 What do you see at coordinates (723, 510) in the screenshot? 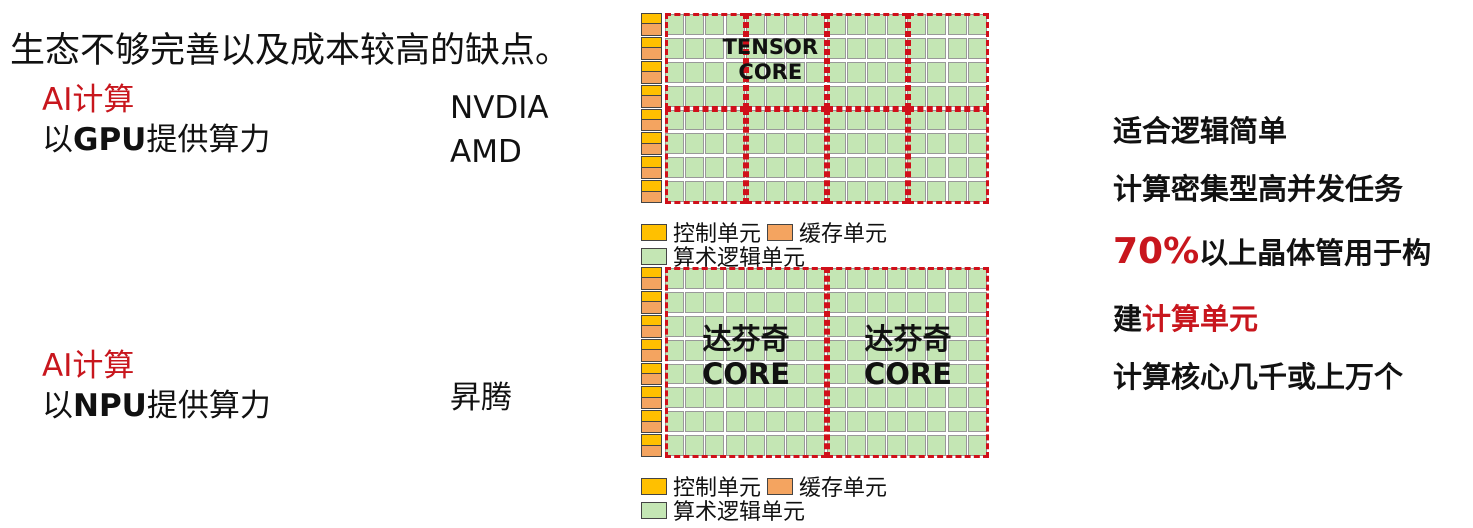
I see `legend-npu-alu: 算术逻辑单元` at bounding box center [723, 510].